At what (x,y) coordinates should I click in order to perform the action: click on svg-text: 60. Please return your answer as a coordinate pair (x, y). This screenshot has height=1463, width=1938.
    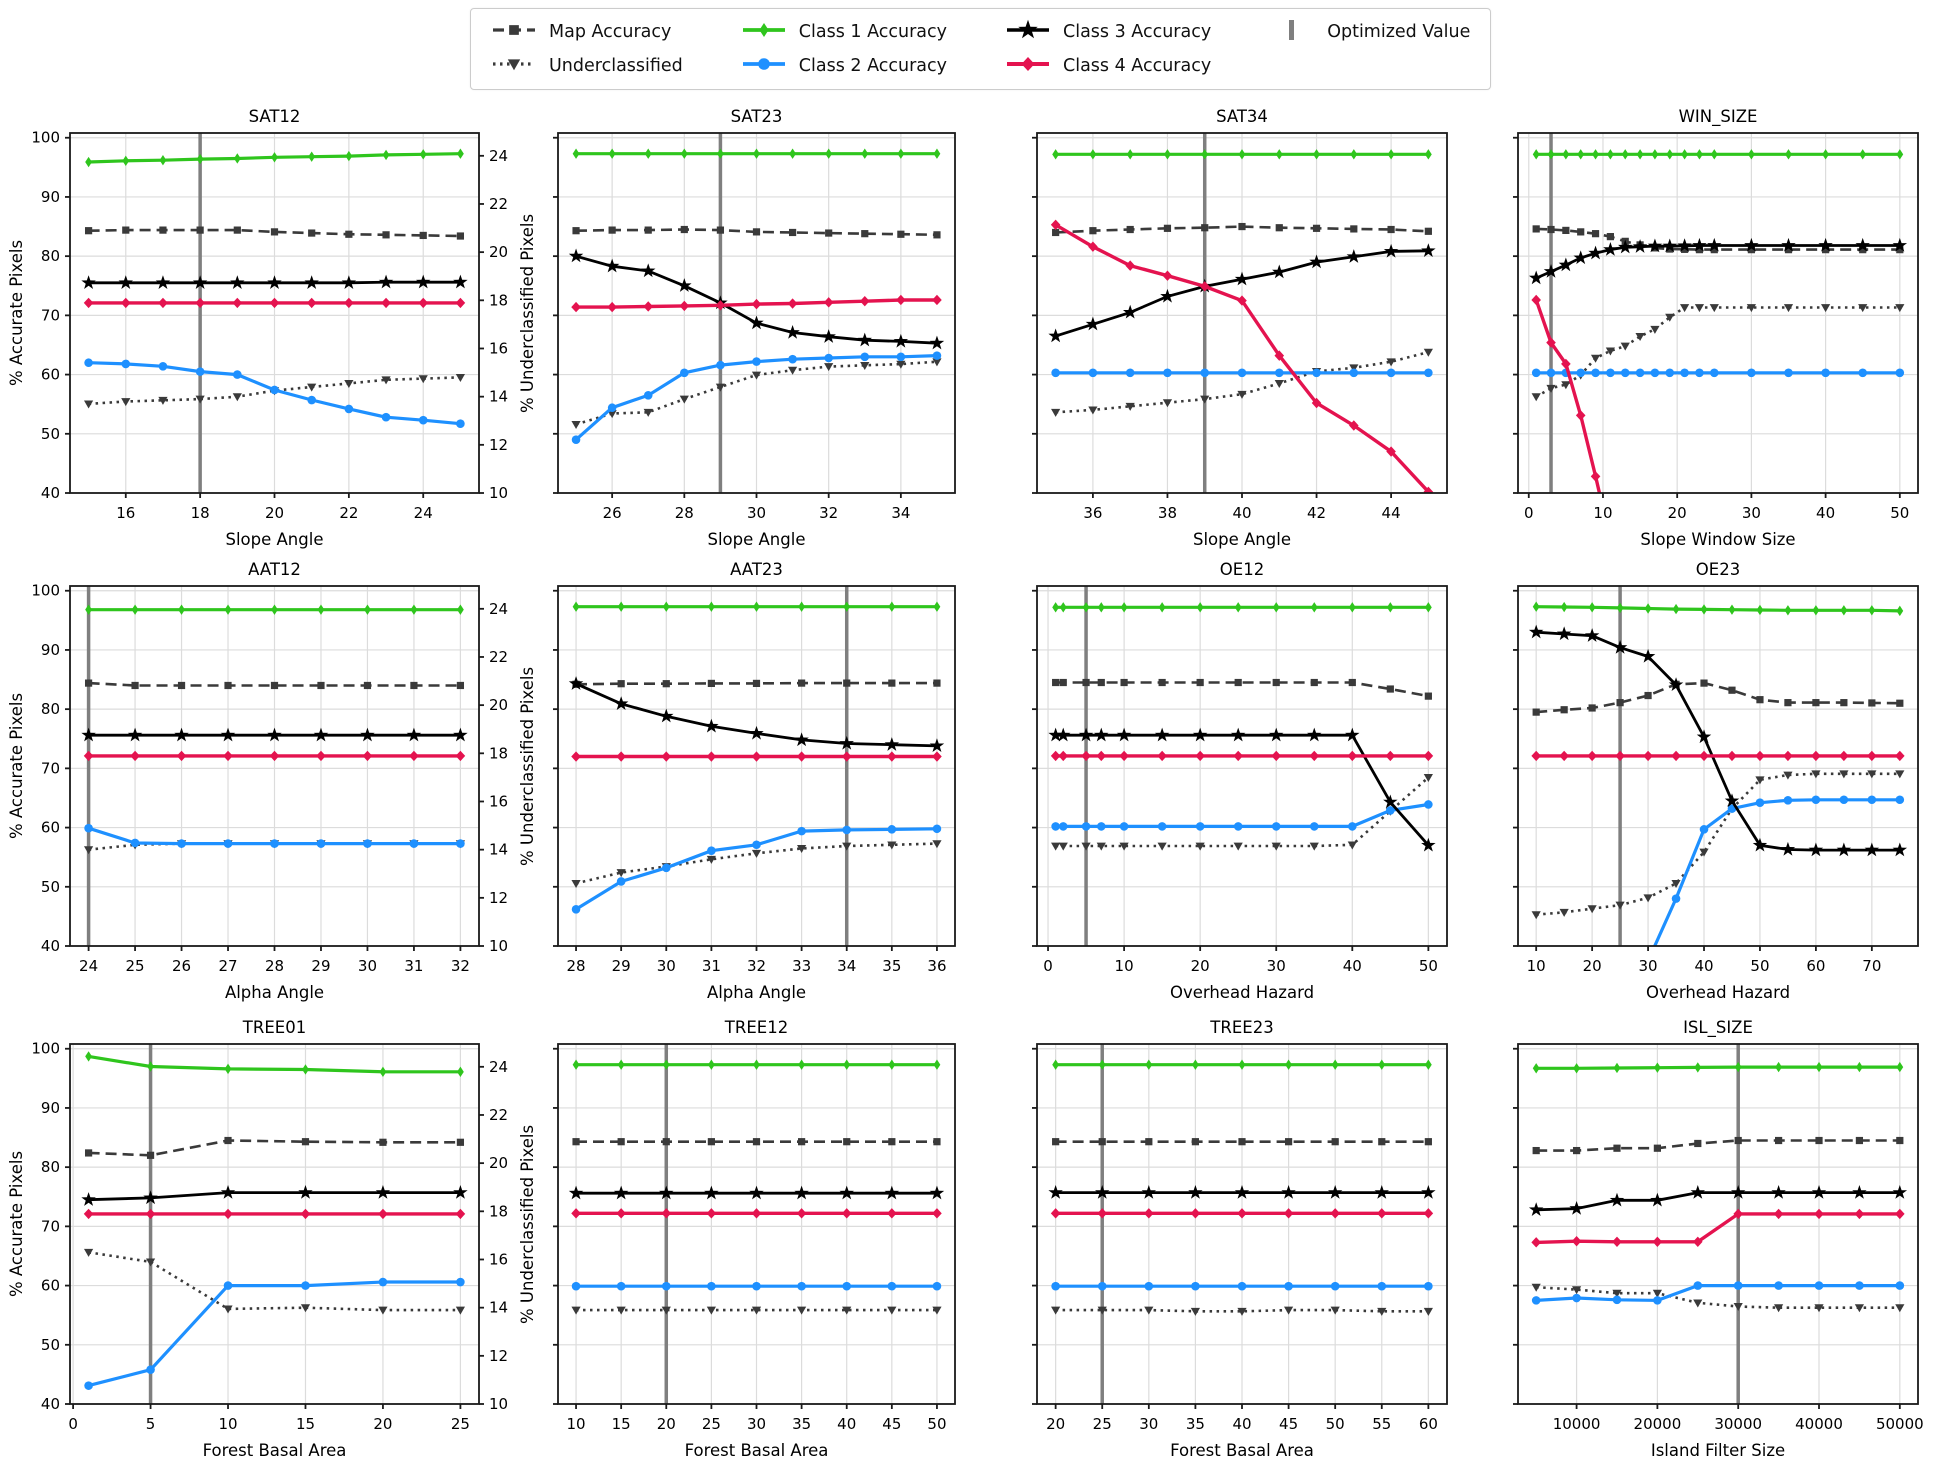
    Looking at the image, I should click on (50, 375).